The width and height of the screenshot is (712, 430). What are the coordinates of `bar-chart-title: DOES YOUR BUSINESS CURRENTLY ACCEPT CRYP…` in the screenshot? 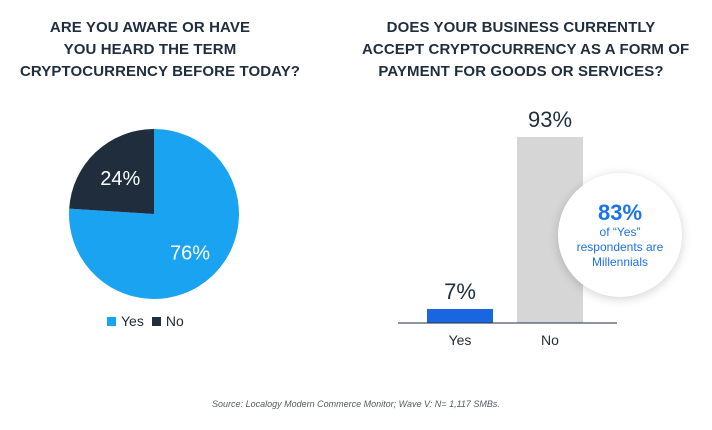 It's located at (526, 50).